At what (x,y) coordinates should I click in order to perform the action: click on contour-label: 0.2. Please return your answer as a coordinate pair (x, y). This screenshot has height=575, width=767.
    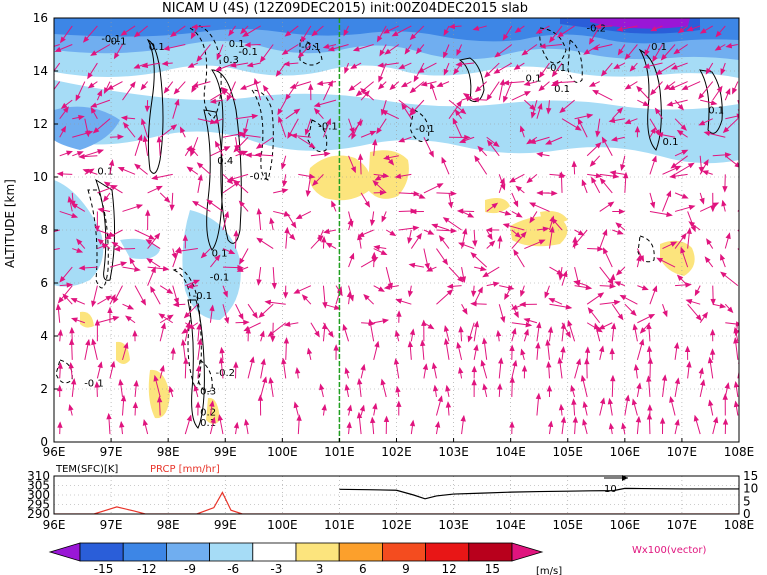
    Looking at the image, I should click on (208, 413).